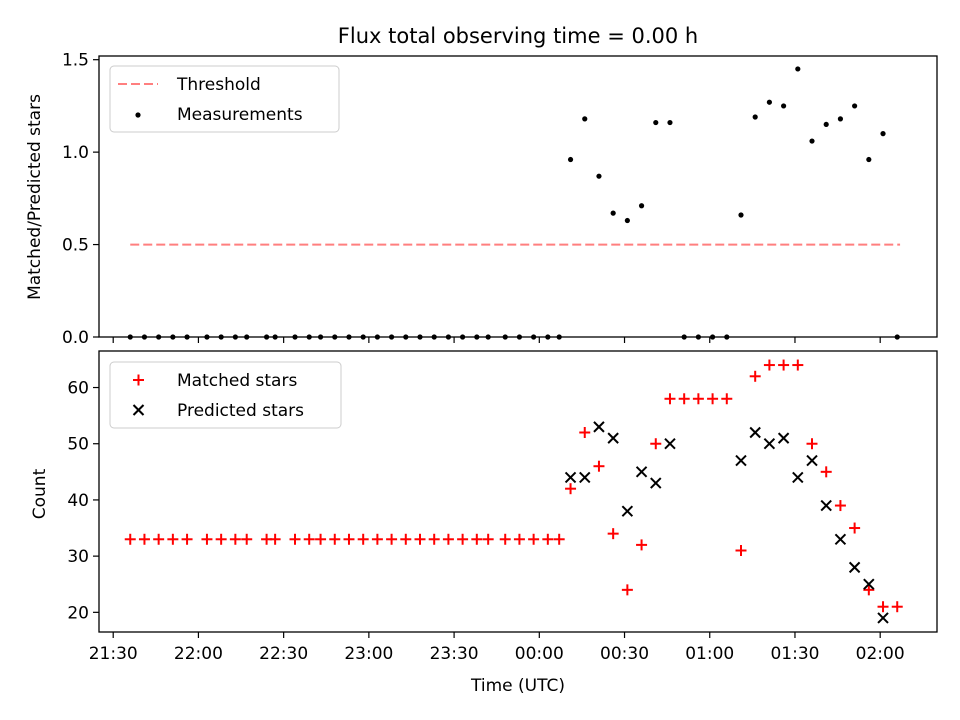 Image resolution: width=960 pixels, height=720 pixels. Describe the element at coordinates (198, 654) in the screenshot. I see `x-tick-label: 22:00` at that location.